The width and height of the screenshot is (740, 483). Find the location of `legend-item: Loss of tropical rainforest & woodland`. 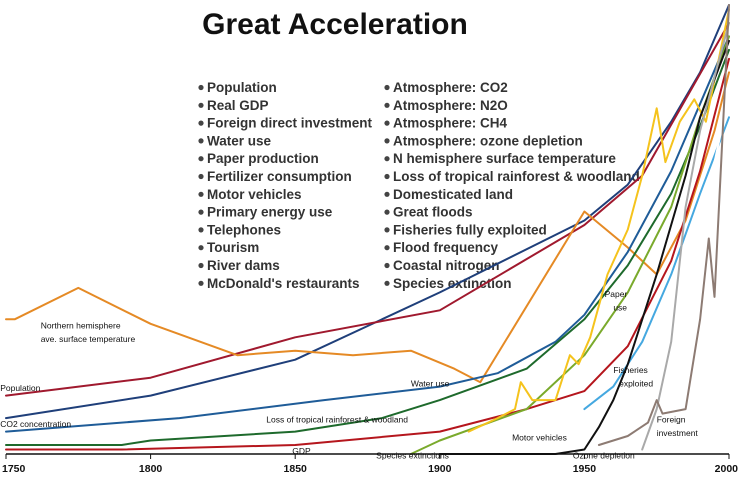

legend-item: Loss of tropical rainforest & woodland is located at coordinates (516, 176).